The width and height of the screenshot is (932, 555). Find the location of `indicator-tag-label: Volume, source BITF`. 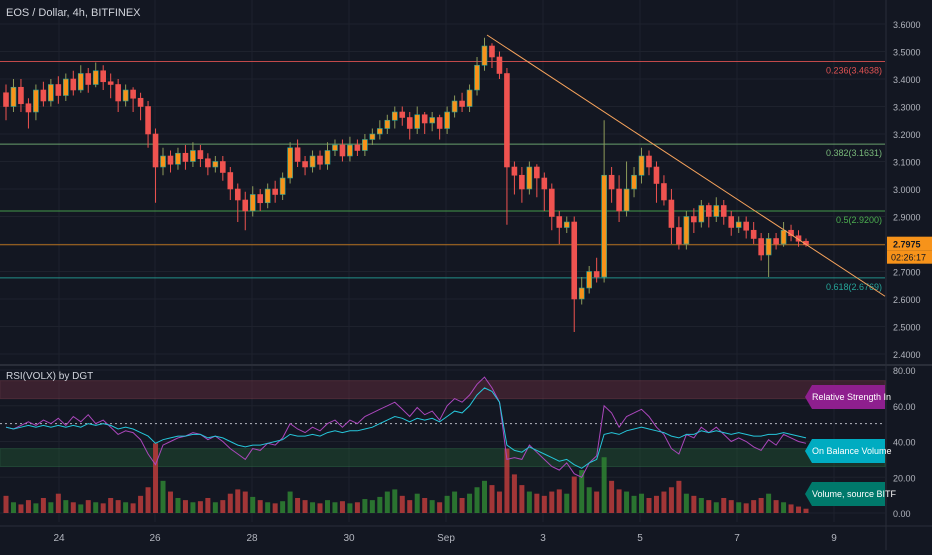

indicator-tag-label: Volume, source BITF is located at coordinates (854, 494).